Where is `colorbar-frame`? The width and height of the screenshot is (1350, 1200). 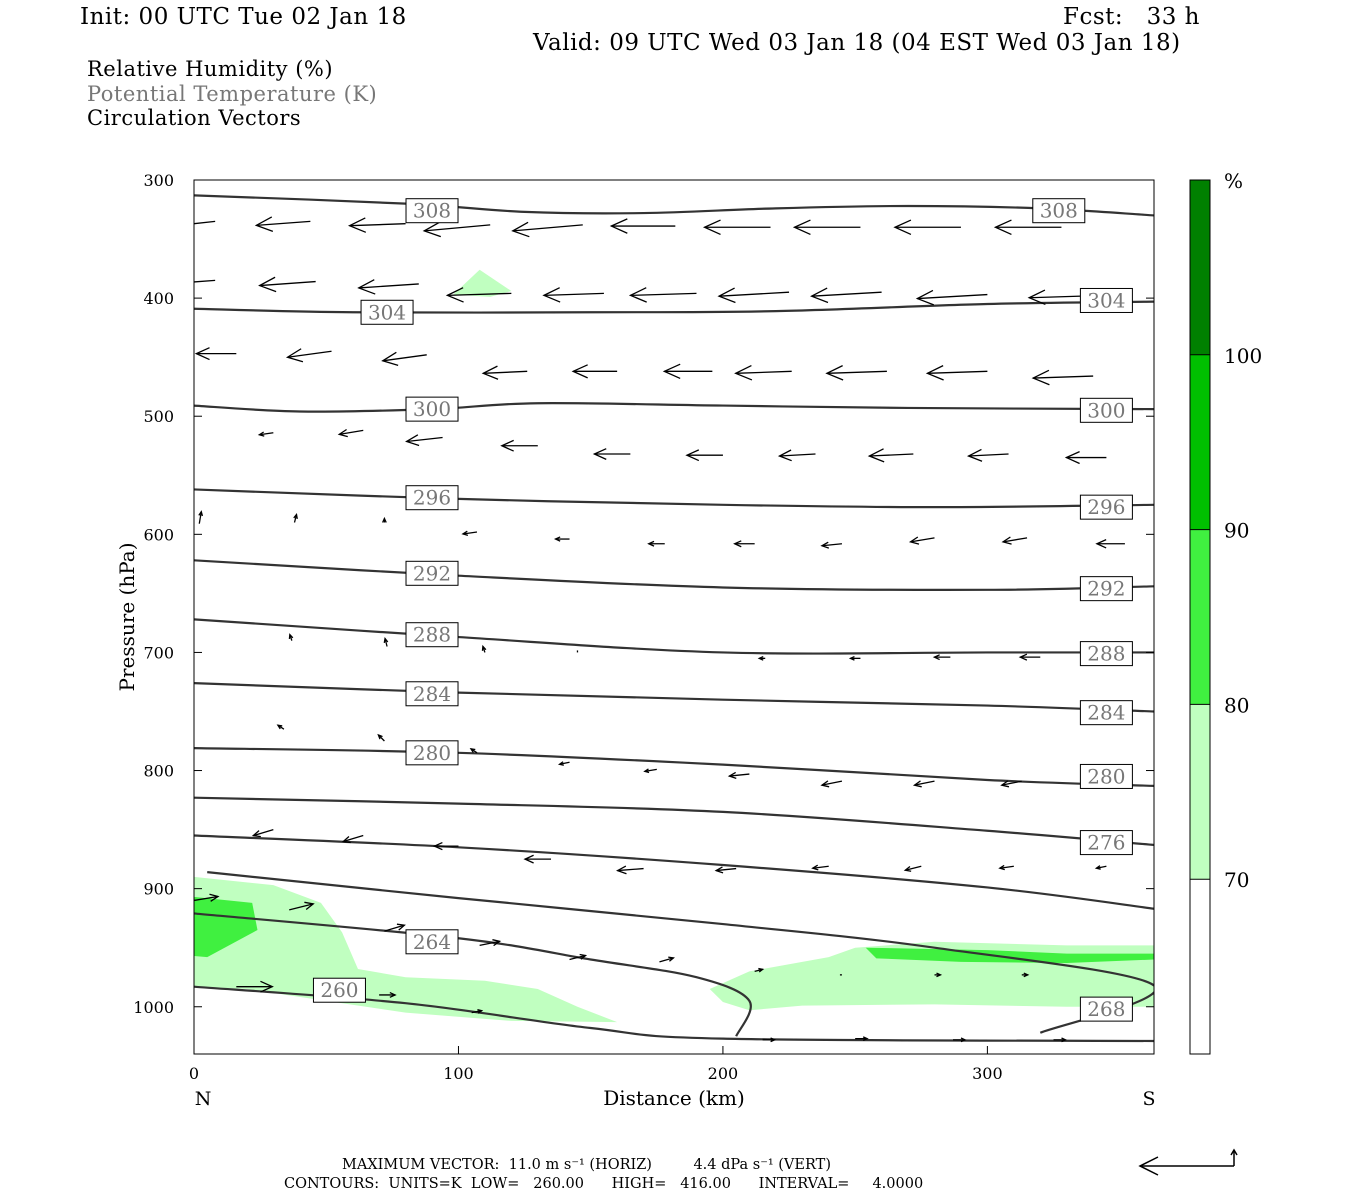
colorbar-frame is located at coordinates (1200, 617).